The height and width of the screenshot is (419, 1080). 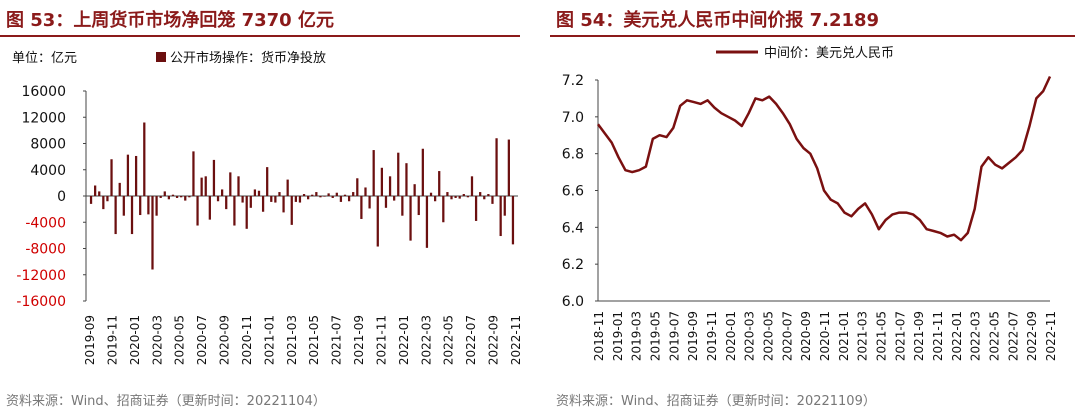 I want to click on y-tick-label: 6.6, so click(x=573, y=192).